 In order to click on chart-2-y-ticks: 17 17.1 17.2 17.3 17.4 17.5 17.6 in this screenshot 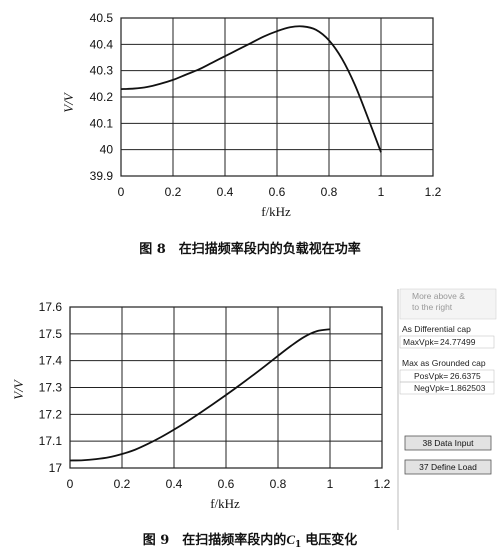, I will do `click(51, 387)`.